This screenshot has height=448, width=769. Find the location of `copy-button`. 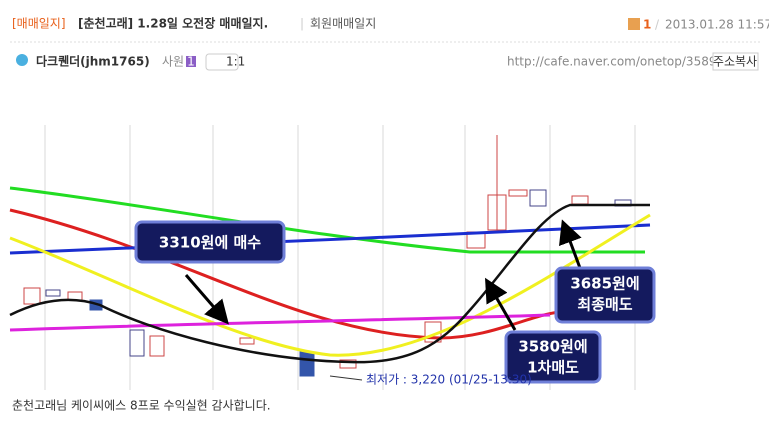

copy-button is located at coordinates (735, 61).